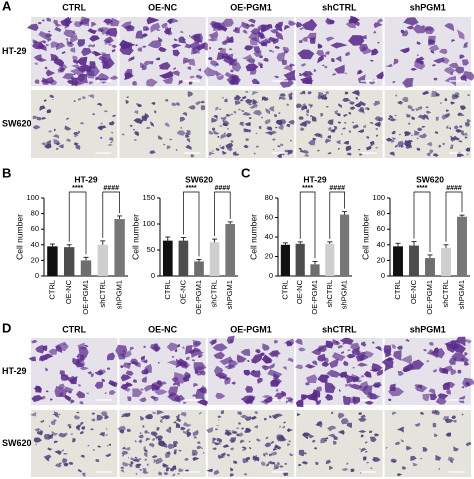  What do you see at coordinates (429, 297) in the screenshot?
I see `x-tick-label: OE-PGM1` at bounding box center [429, 297].